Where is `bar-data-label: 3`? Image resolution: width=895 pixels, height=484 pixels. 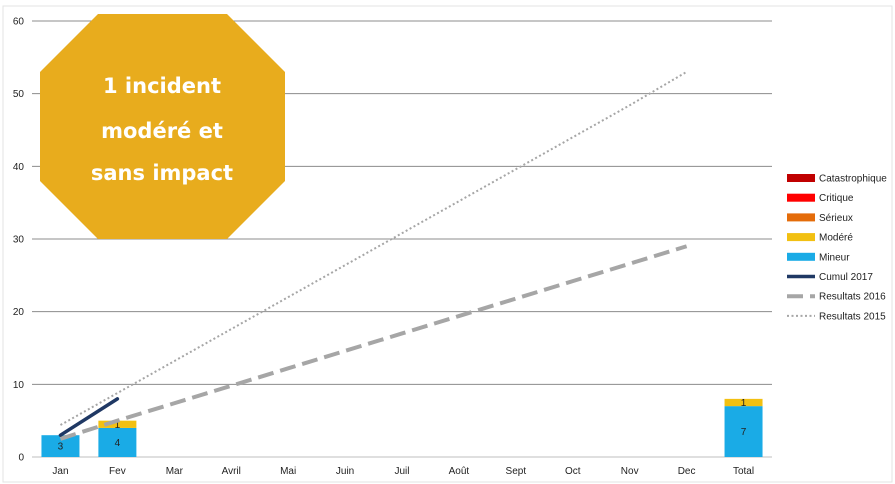
bar-data-label: 3 is located at coordinates (61, 447).